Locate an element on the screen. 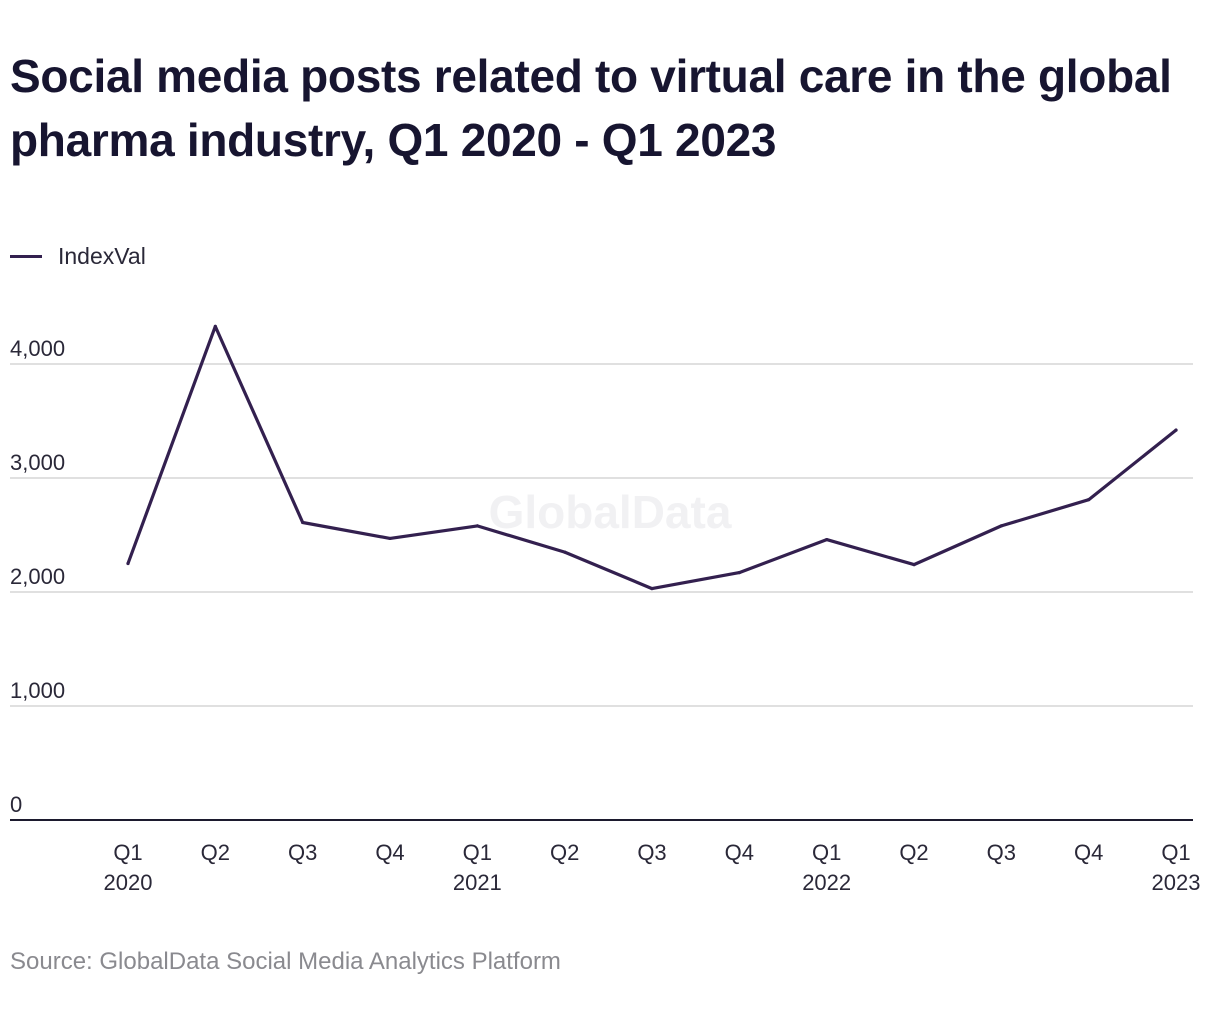 This screenshot has width=1220, height=1020. y-tick-label: 4,000 is located at coordinates (37, 348).